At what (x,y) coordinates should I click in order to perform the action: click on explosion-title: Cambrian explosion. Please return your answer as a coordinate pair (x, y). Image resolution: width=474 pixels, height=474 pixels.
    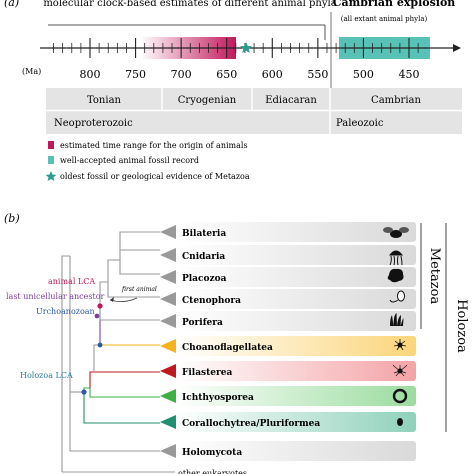
    Looking at the image, I should click on (394, 4).